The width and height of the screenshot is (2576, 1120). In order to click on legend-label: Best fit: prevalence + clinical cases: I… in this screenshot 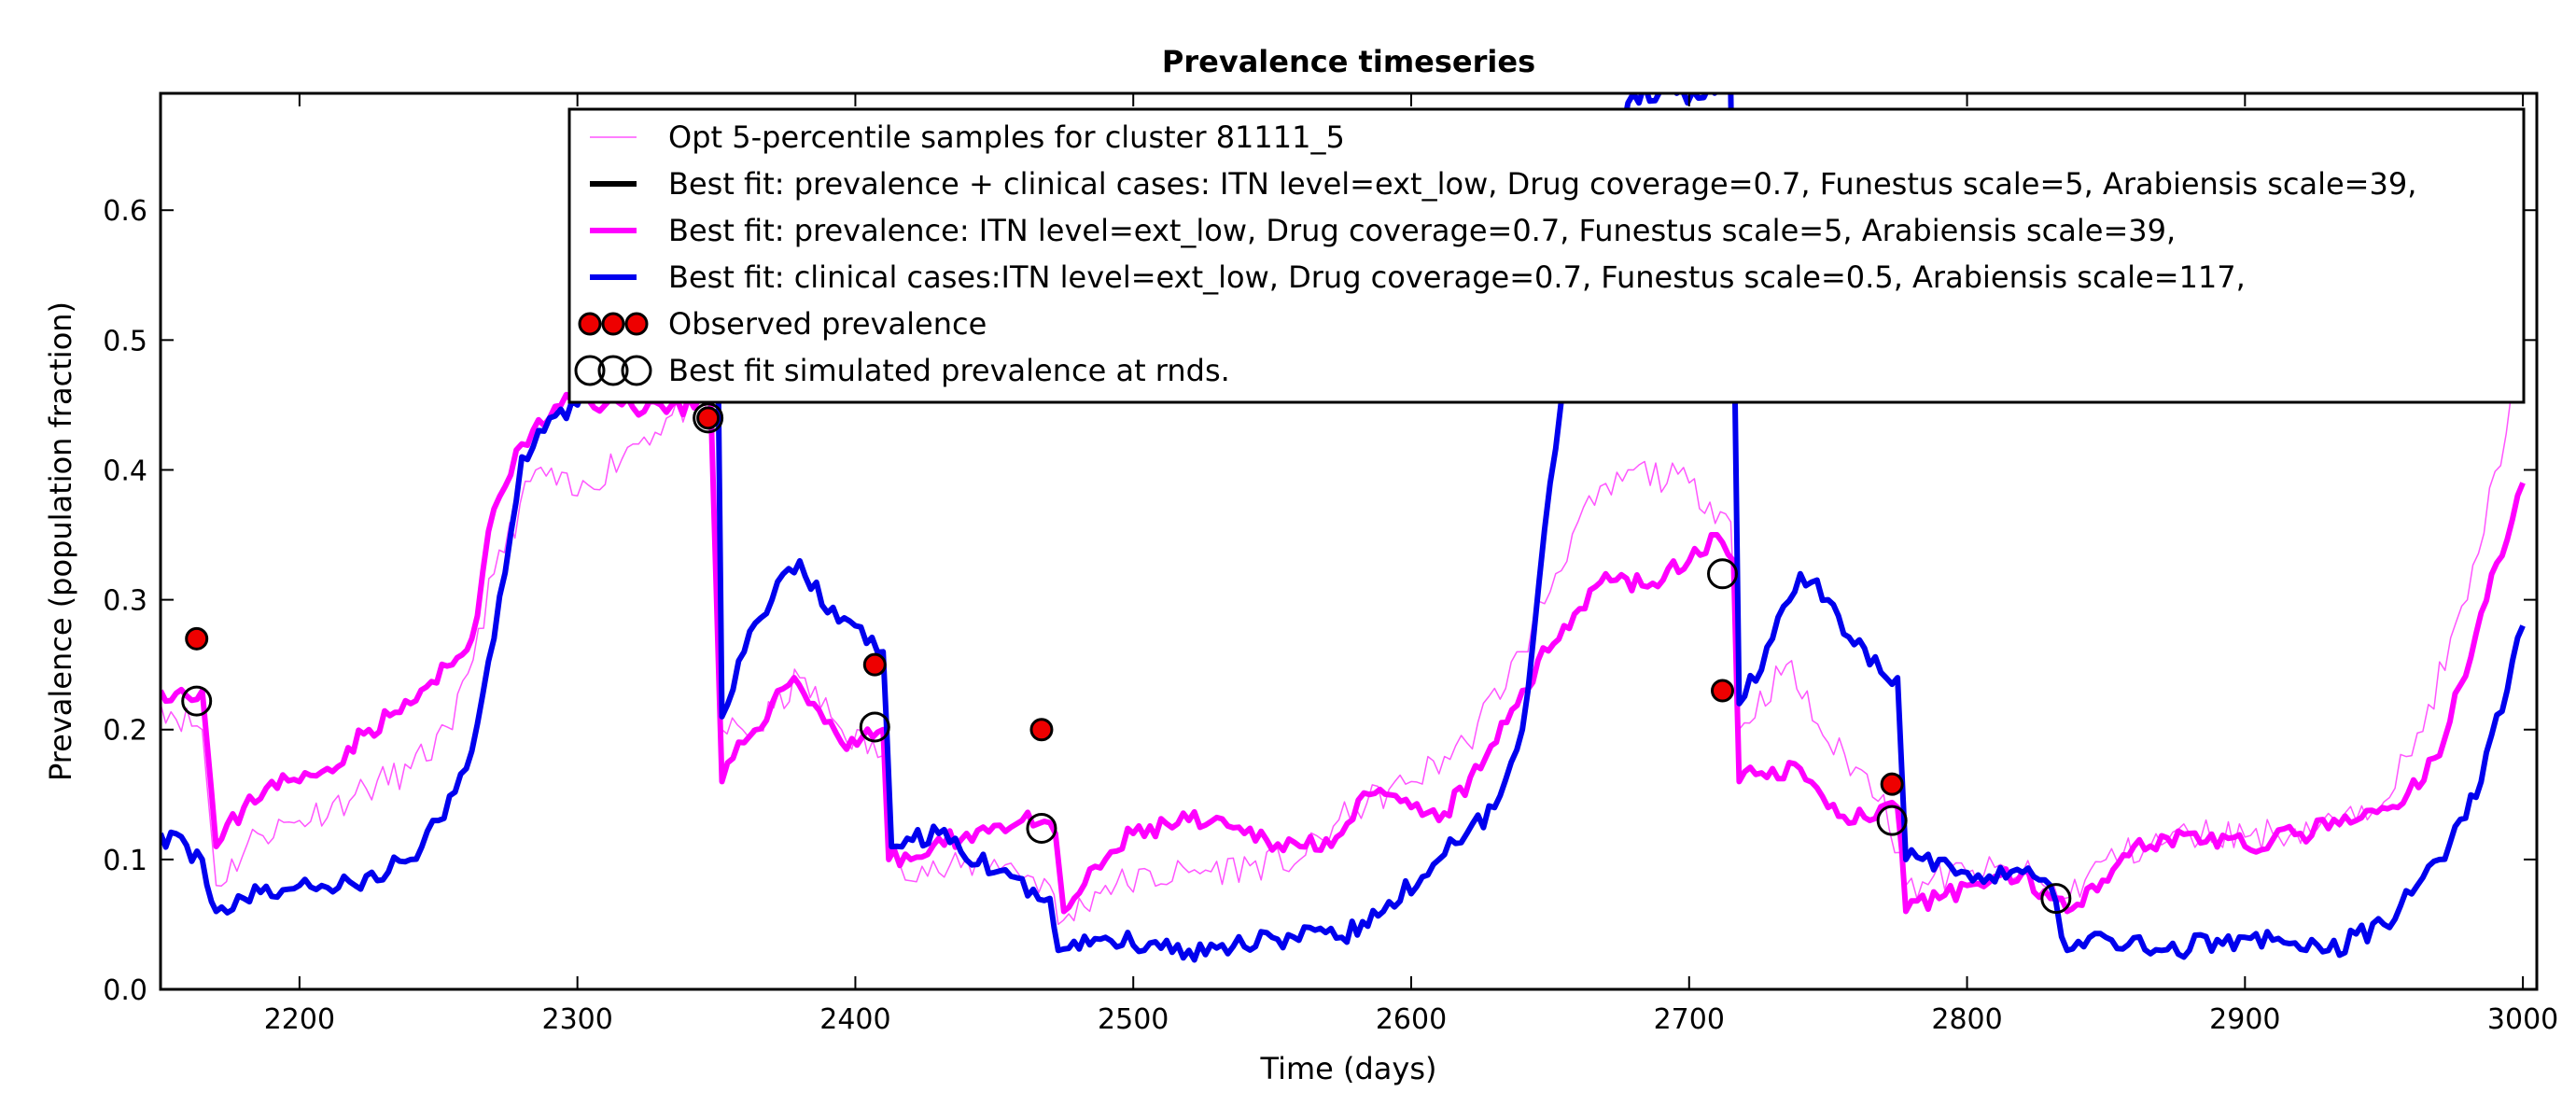, I will do `click(1542, 184)`.